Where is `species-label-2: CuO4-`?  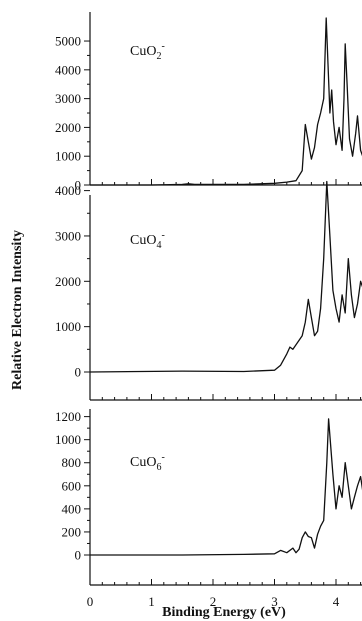 species-label-2: CuO4- is located at coordinates (147, 240).